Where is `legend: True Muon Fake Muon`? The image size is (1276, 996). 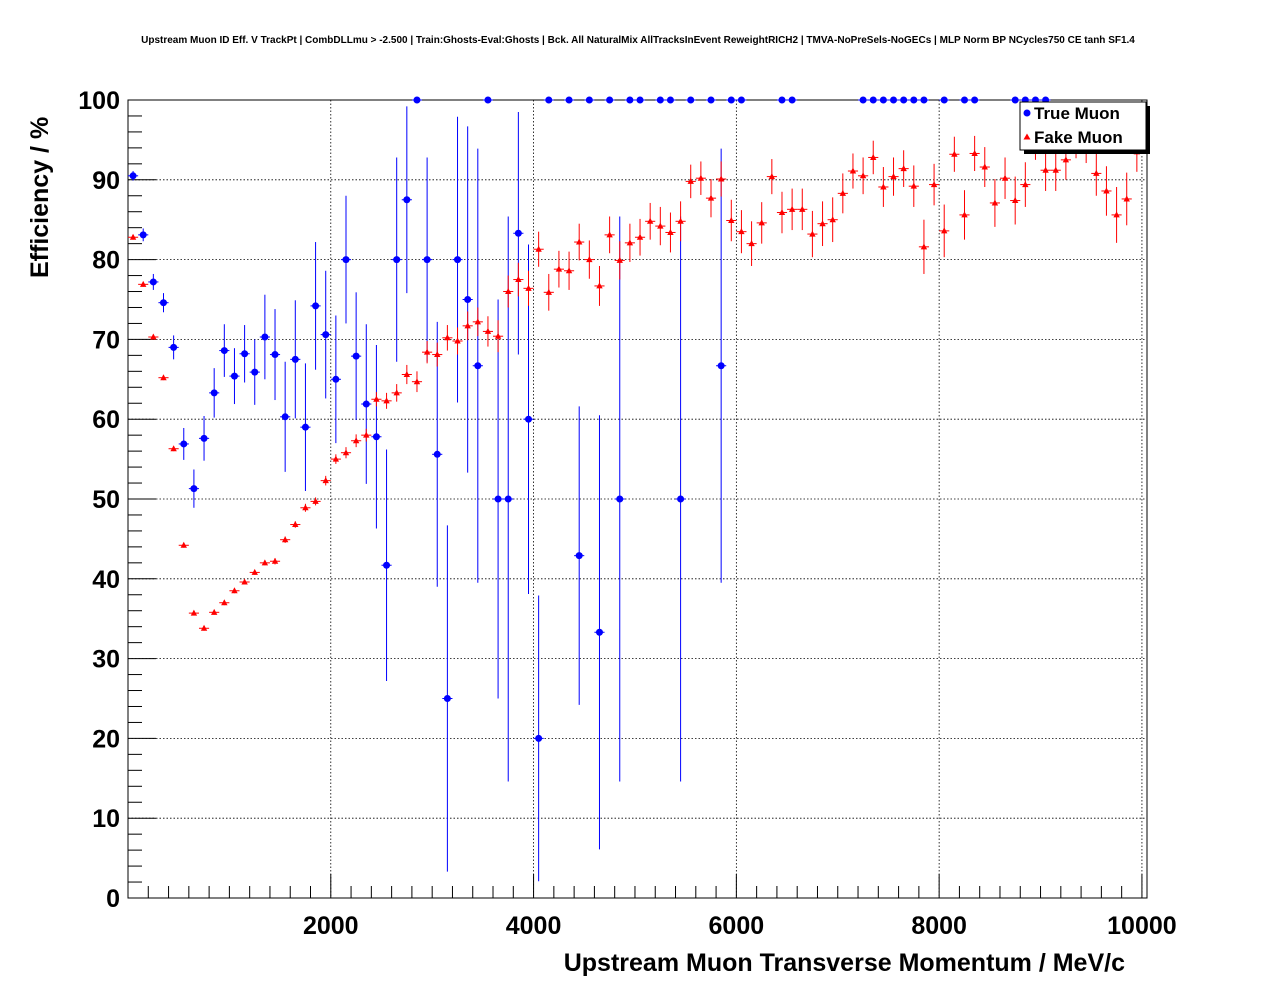
legend: True Muon Fake Muon is located at coordinates (1084, 127).